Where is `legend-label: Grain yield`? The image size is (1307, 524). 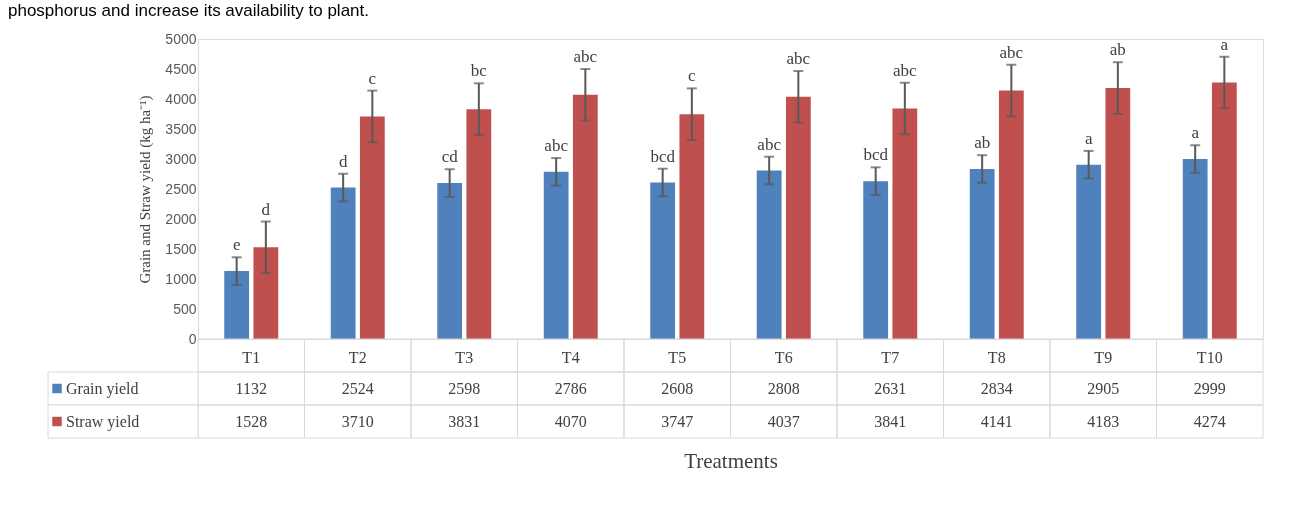
legend-label: Grain yield is located at coordinates (102, 388).